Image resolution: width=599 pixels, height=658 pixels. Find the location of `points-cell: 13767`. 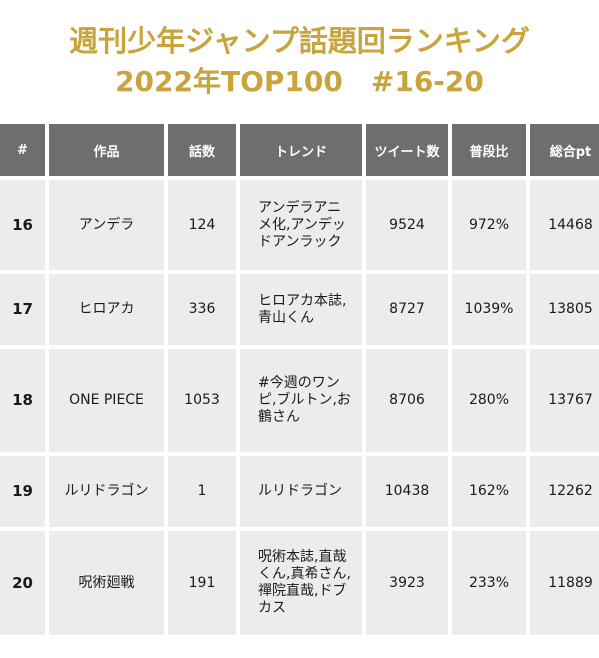

points-cell: 13767 is located at coordinates (564, 400).